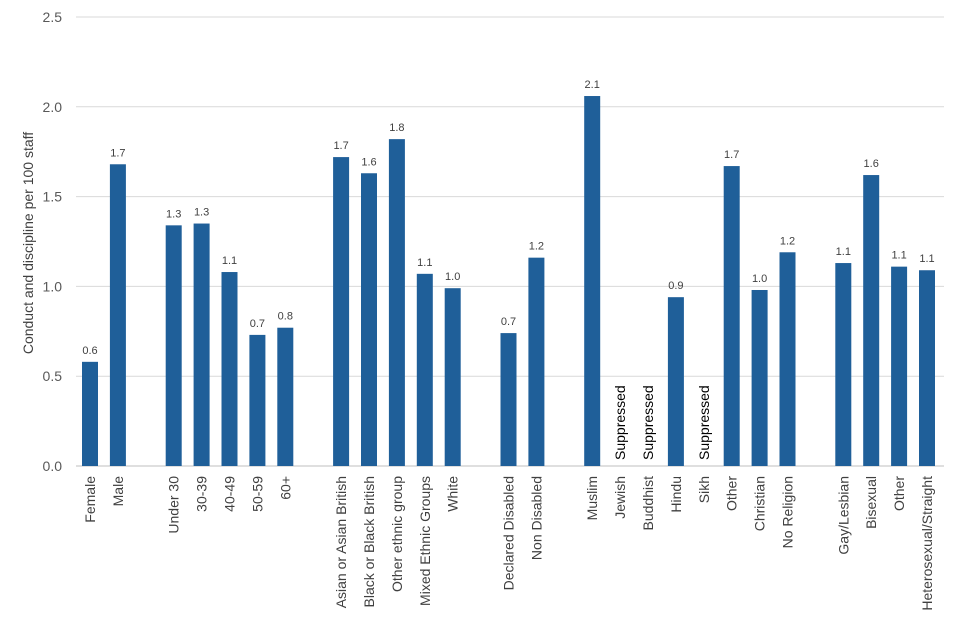 This screenshot has height=640, width=960. What do you see at coordinates (453, 494) in the screenshot?
I see `x-category-label: White` at bounding box center [453, 494].